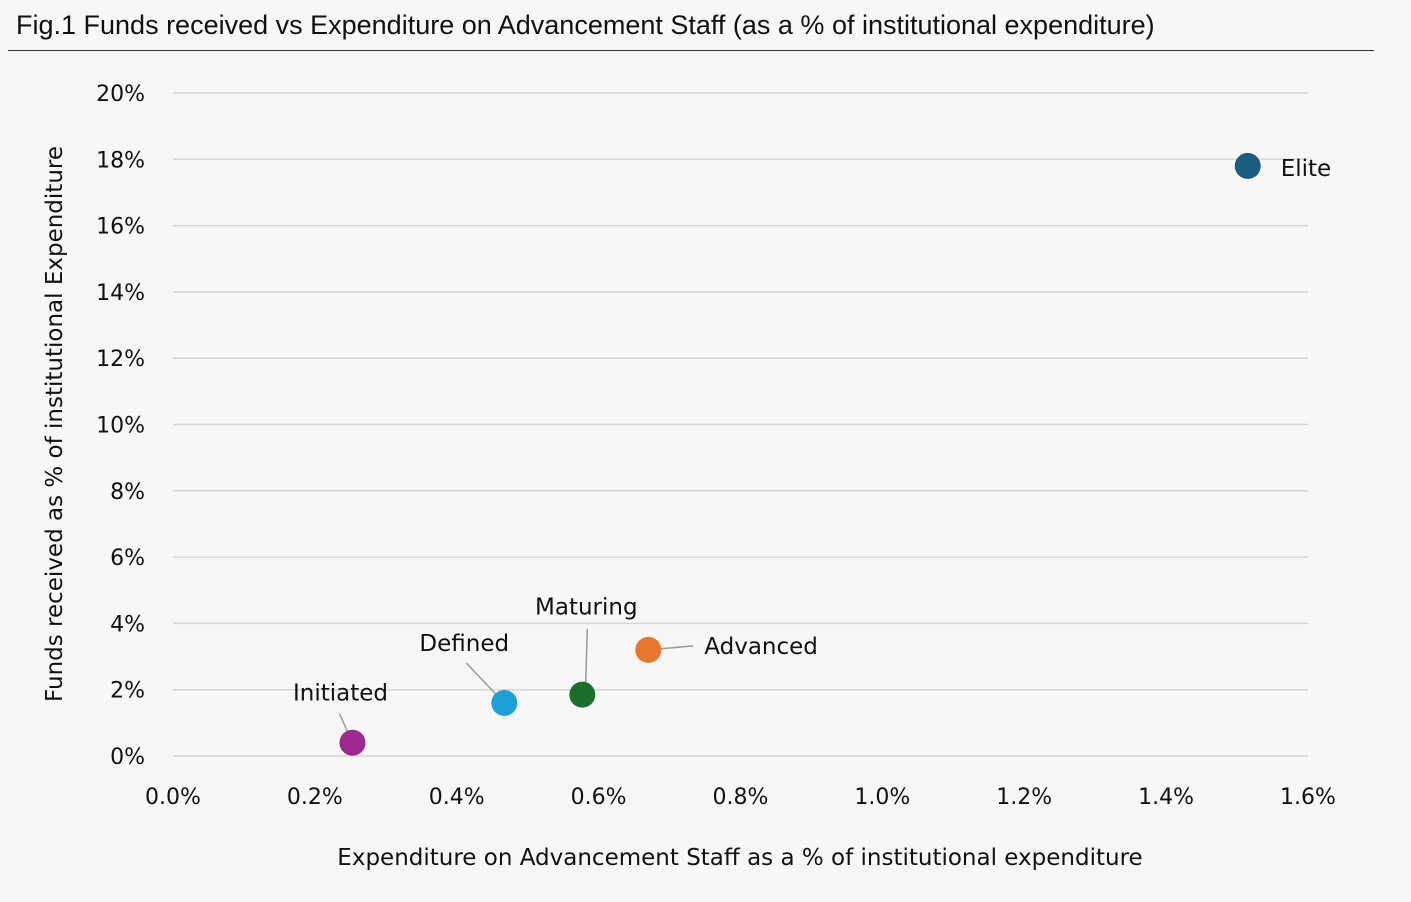 This screenshot has height=902, width=1411. I want to click on x-tick-label: 0.6%, so click(599, 797).